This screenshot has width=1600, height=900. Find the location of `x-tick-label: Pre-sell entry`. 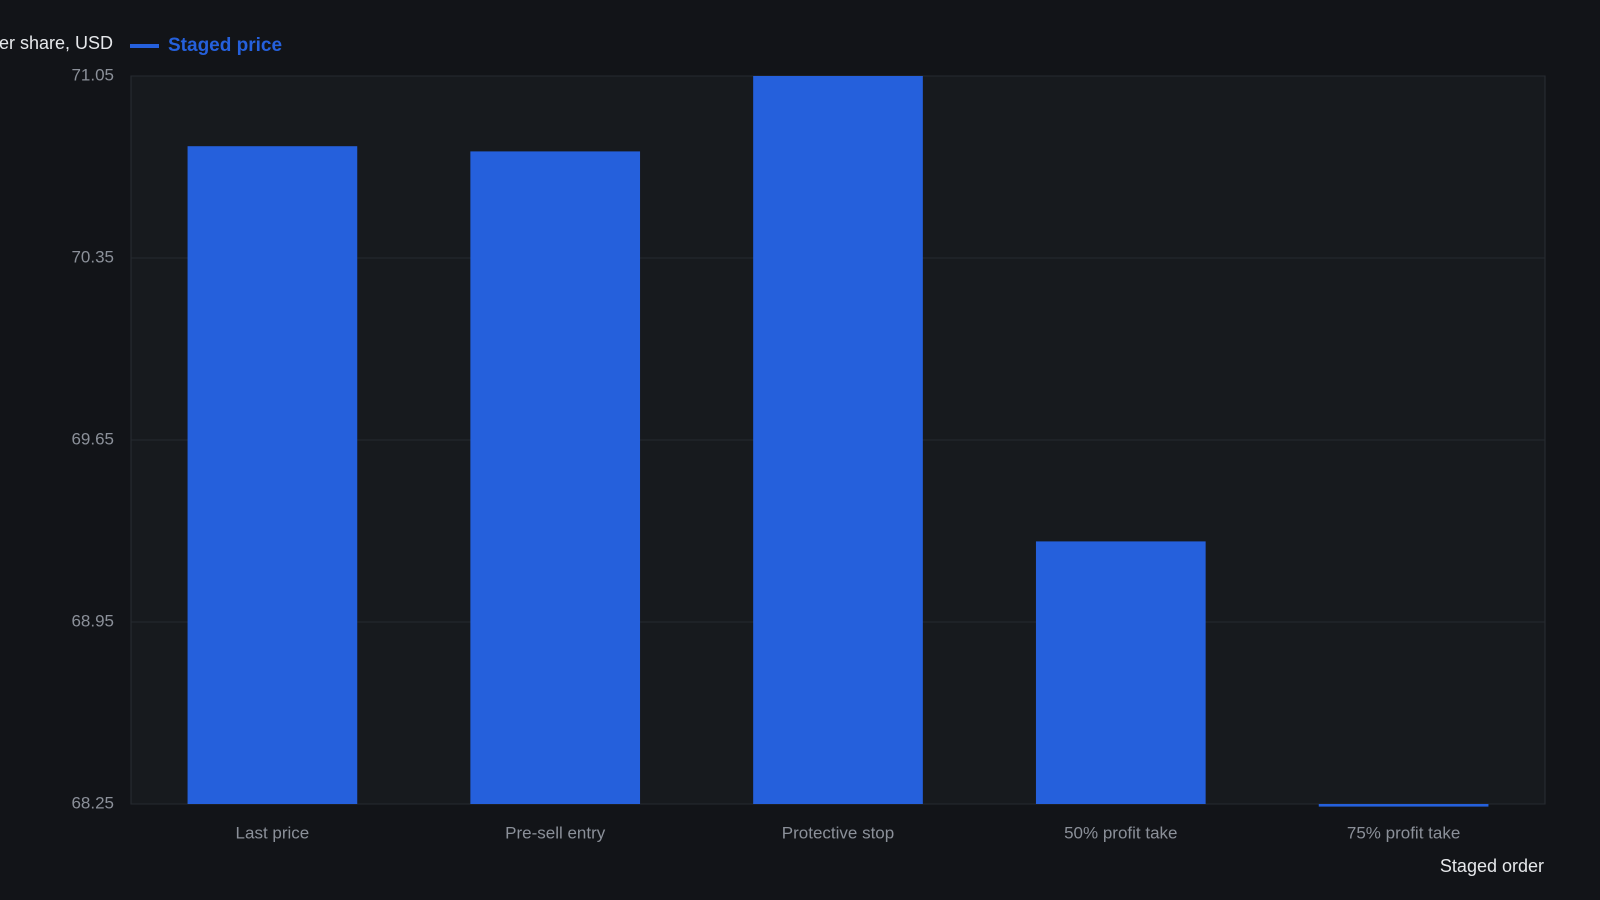

x-tick-label: Pre-sell entry is located at coordinates (555, 832).